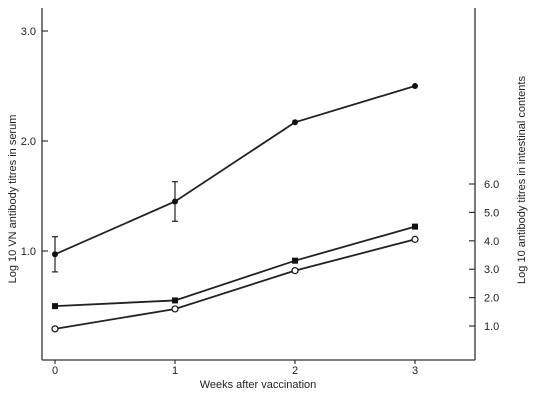  I want to click on x-tick-label: 1, so click(175, 371).